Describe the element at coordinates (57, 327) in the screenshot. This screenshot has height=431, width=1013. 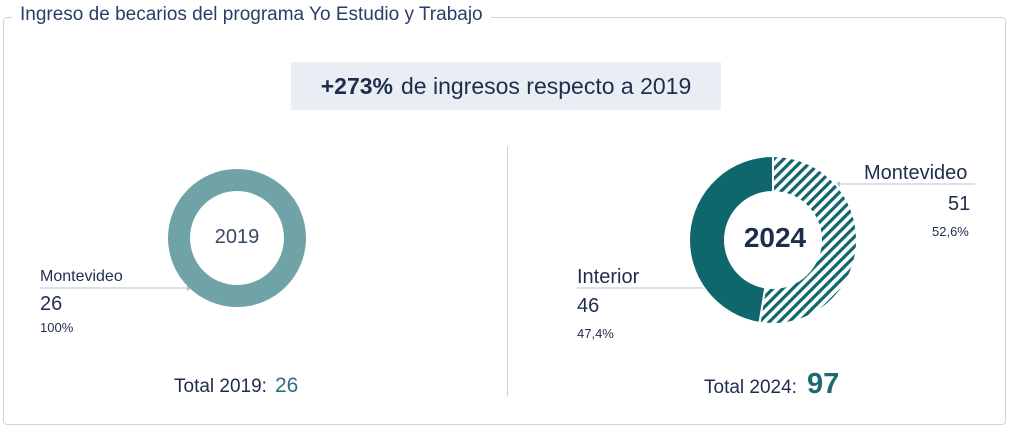
I see `label-2019-montevideo-pct: 100%` at that location.